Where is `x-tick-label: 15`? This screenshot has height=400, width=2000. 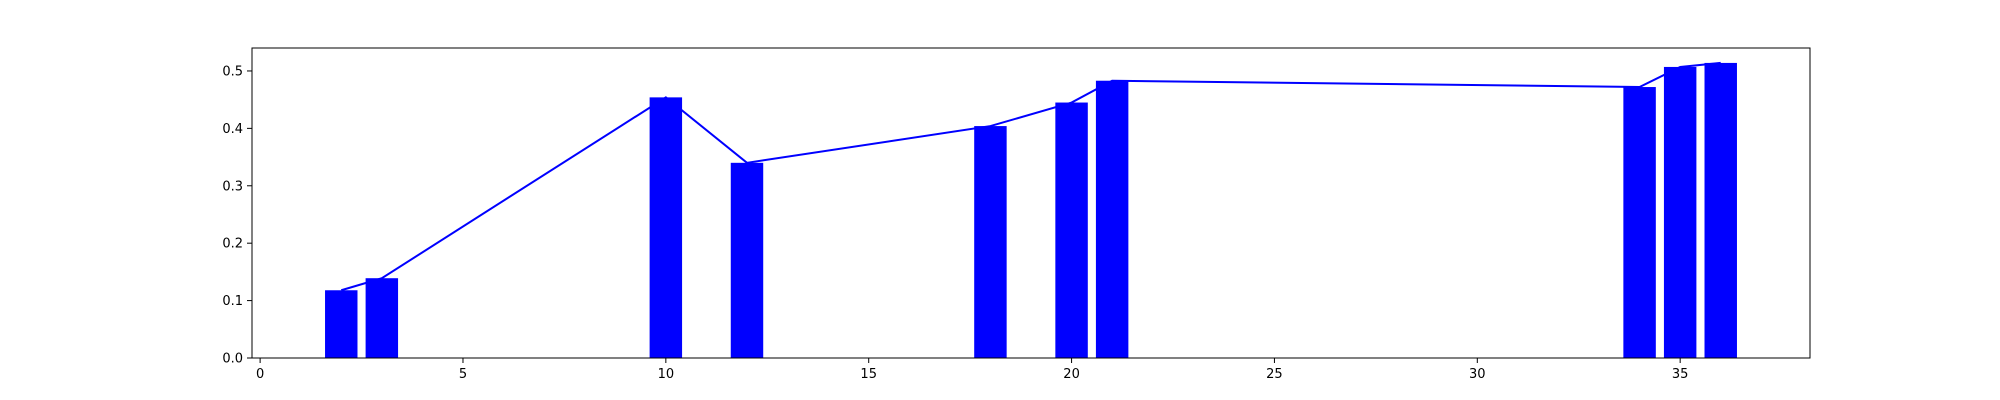
x-tick-label: 15 is located at coordinates (868, 374).